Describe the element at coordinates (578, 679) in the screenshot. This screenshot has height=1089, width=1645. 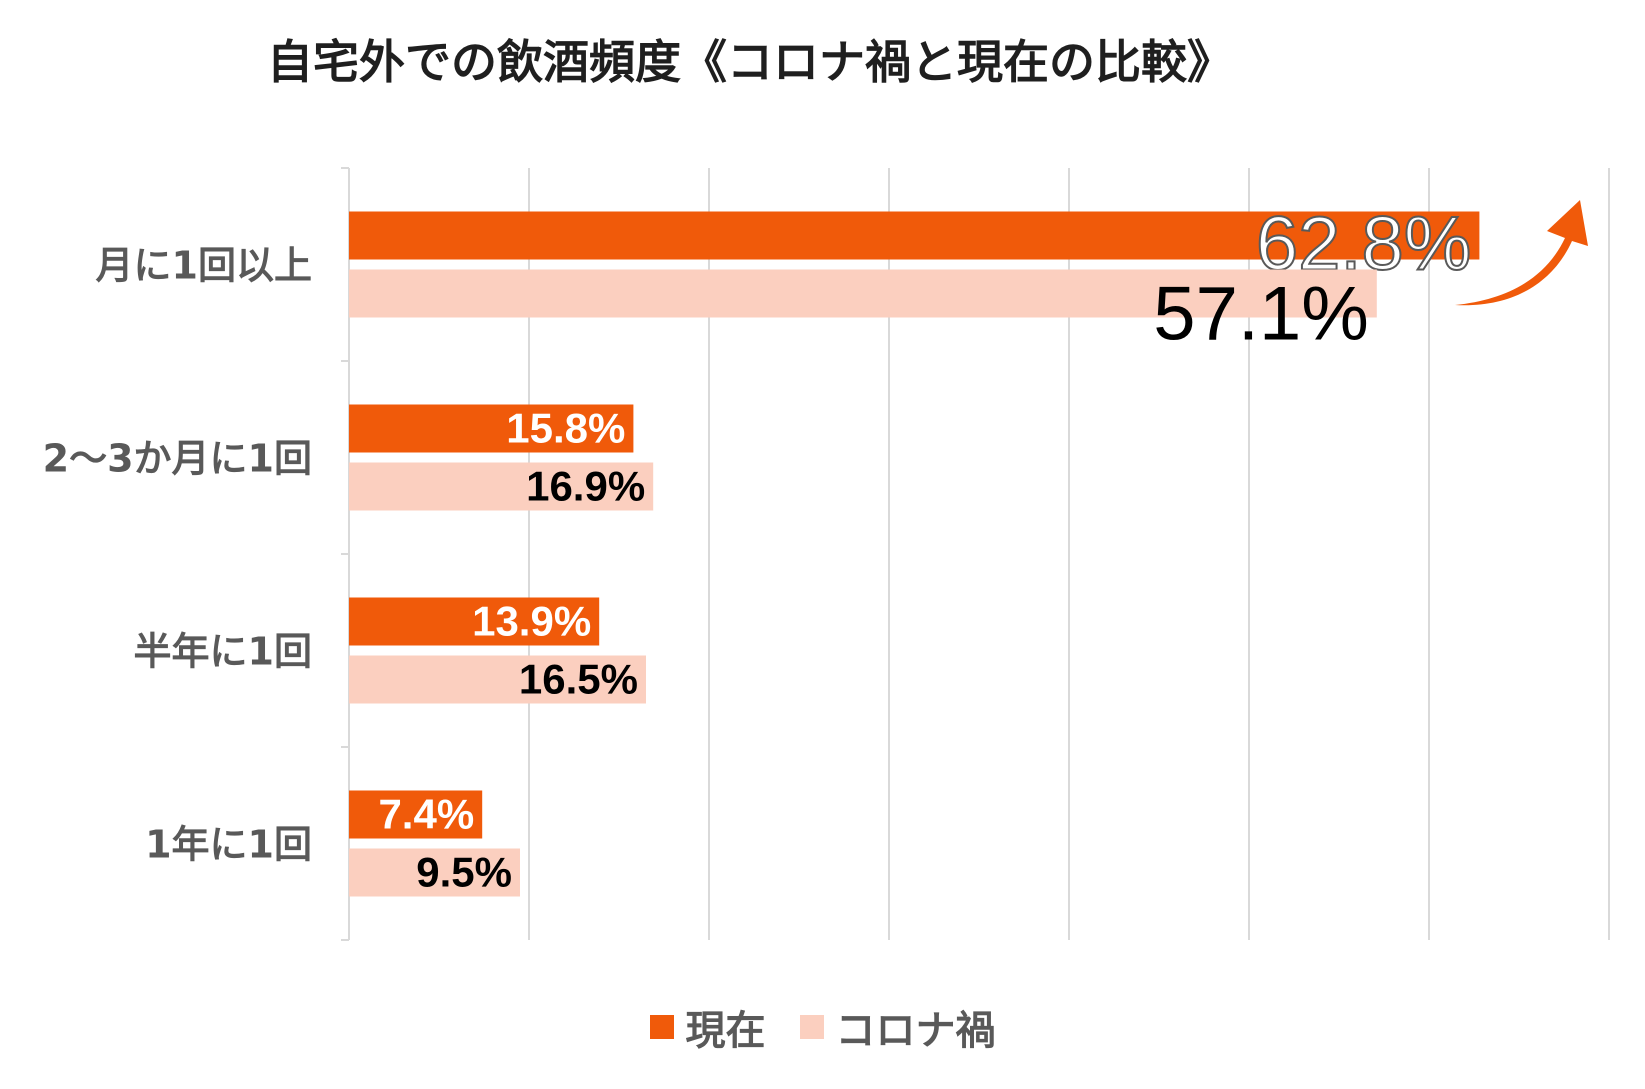
I see `data-label-corona: 16.5%` at that location.